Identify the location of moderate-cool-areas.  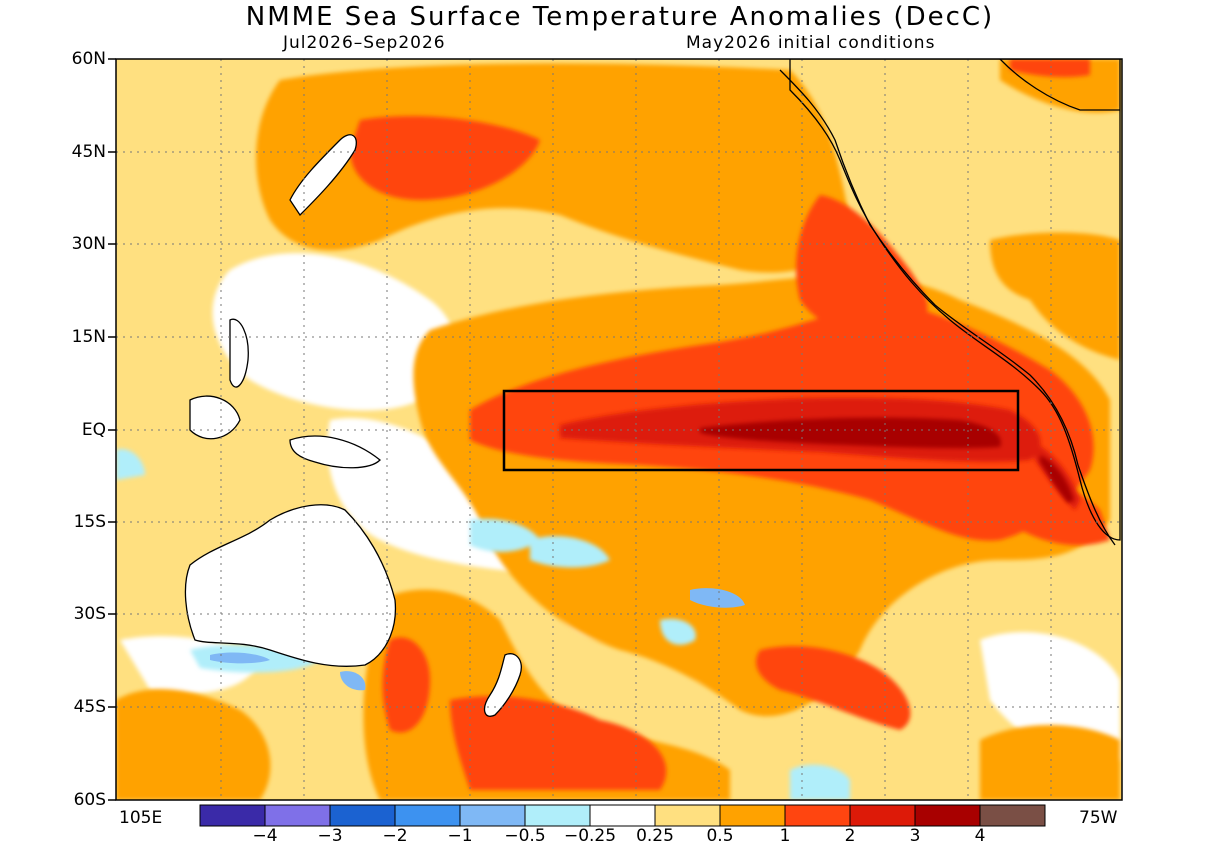
(477, 639).